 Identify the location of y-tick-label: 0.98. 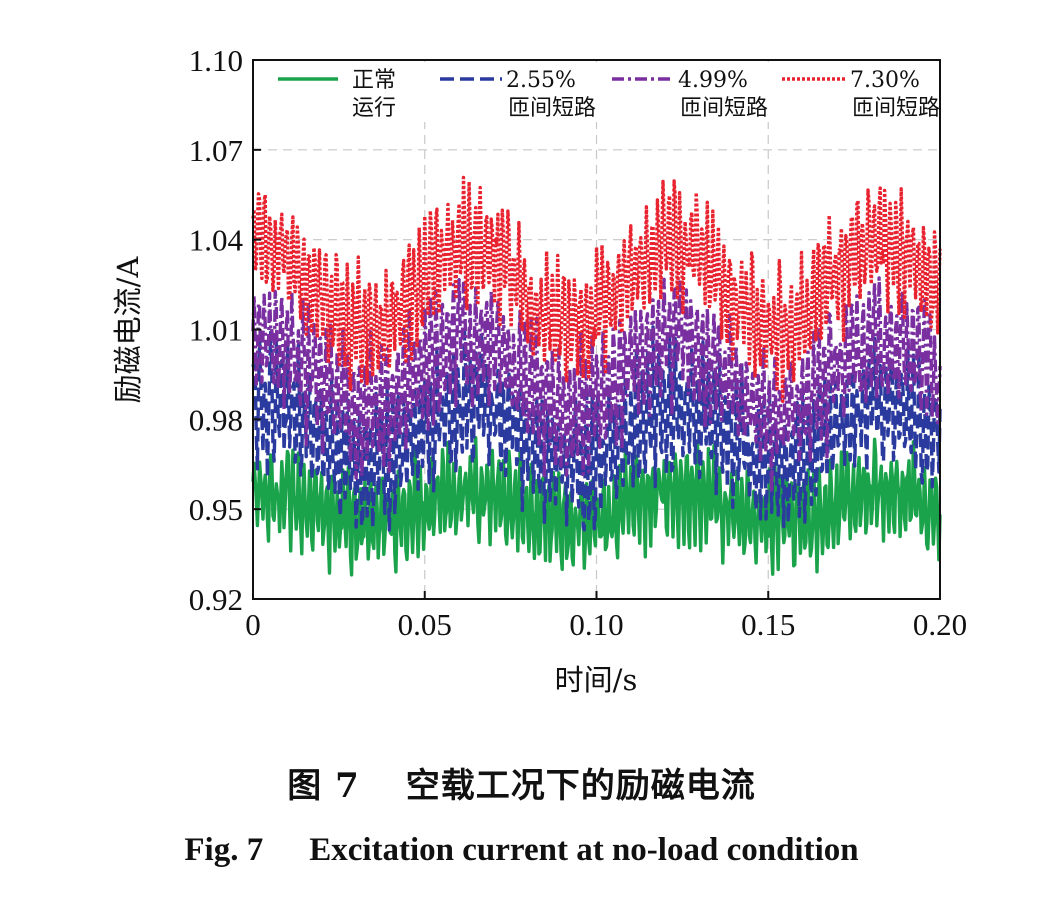
(216, 419).